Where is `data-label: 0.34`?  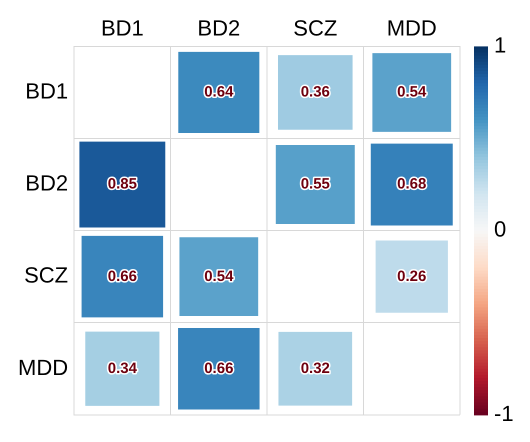 data-label: 0.34 is located at coordinates (123, 368).